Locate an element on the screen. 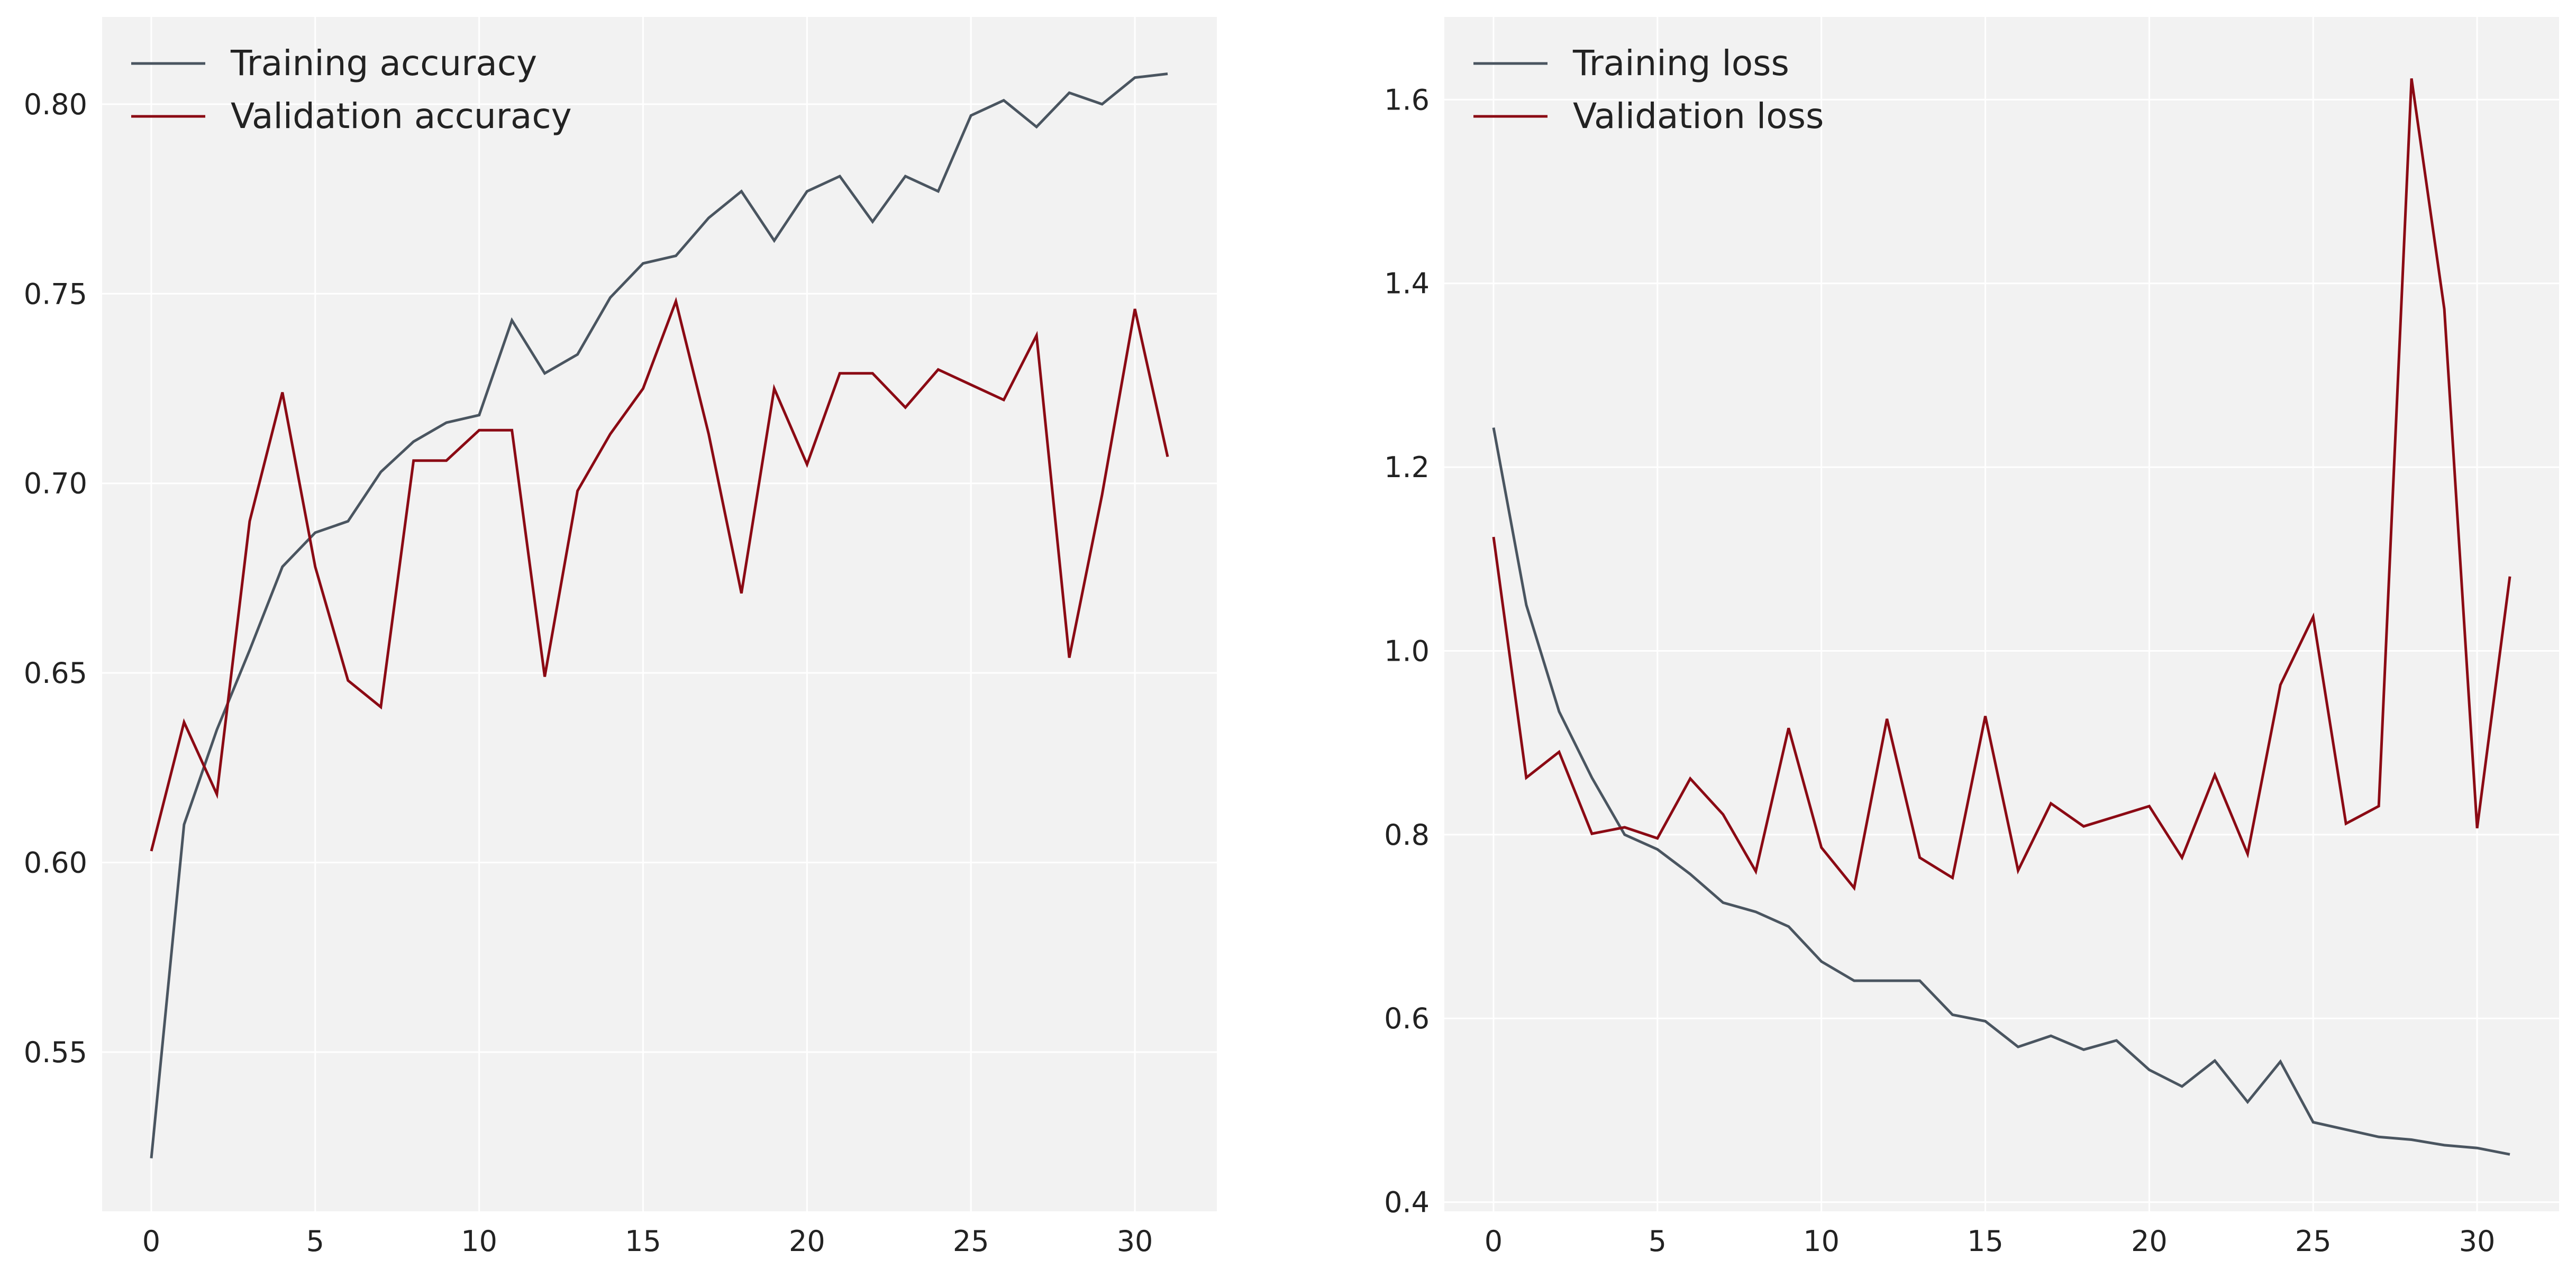 The height and width of the screenshot is (1278, 2576). legend-label: Training loss is located at coordinates (1681, 63).